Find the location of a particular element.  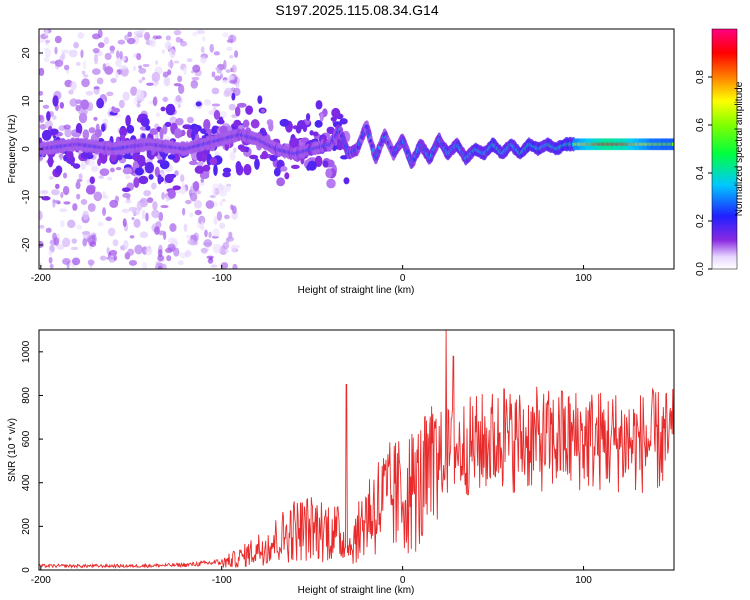

snr-x-axis-title: Height of straight line (km) is located at coordinates (356, 590).